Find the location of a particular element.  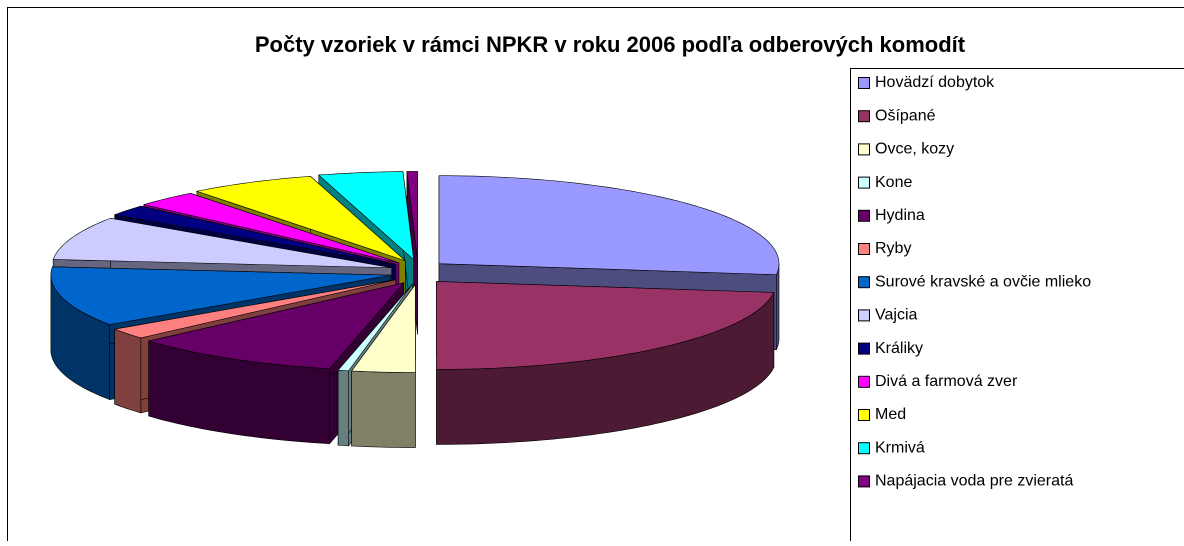

legend-label: Med is located at coordinates (890, 414).